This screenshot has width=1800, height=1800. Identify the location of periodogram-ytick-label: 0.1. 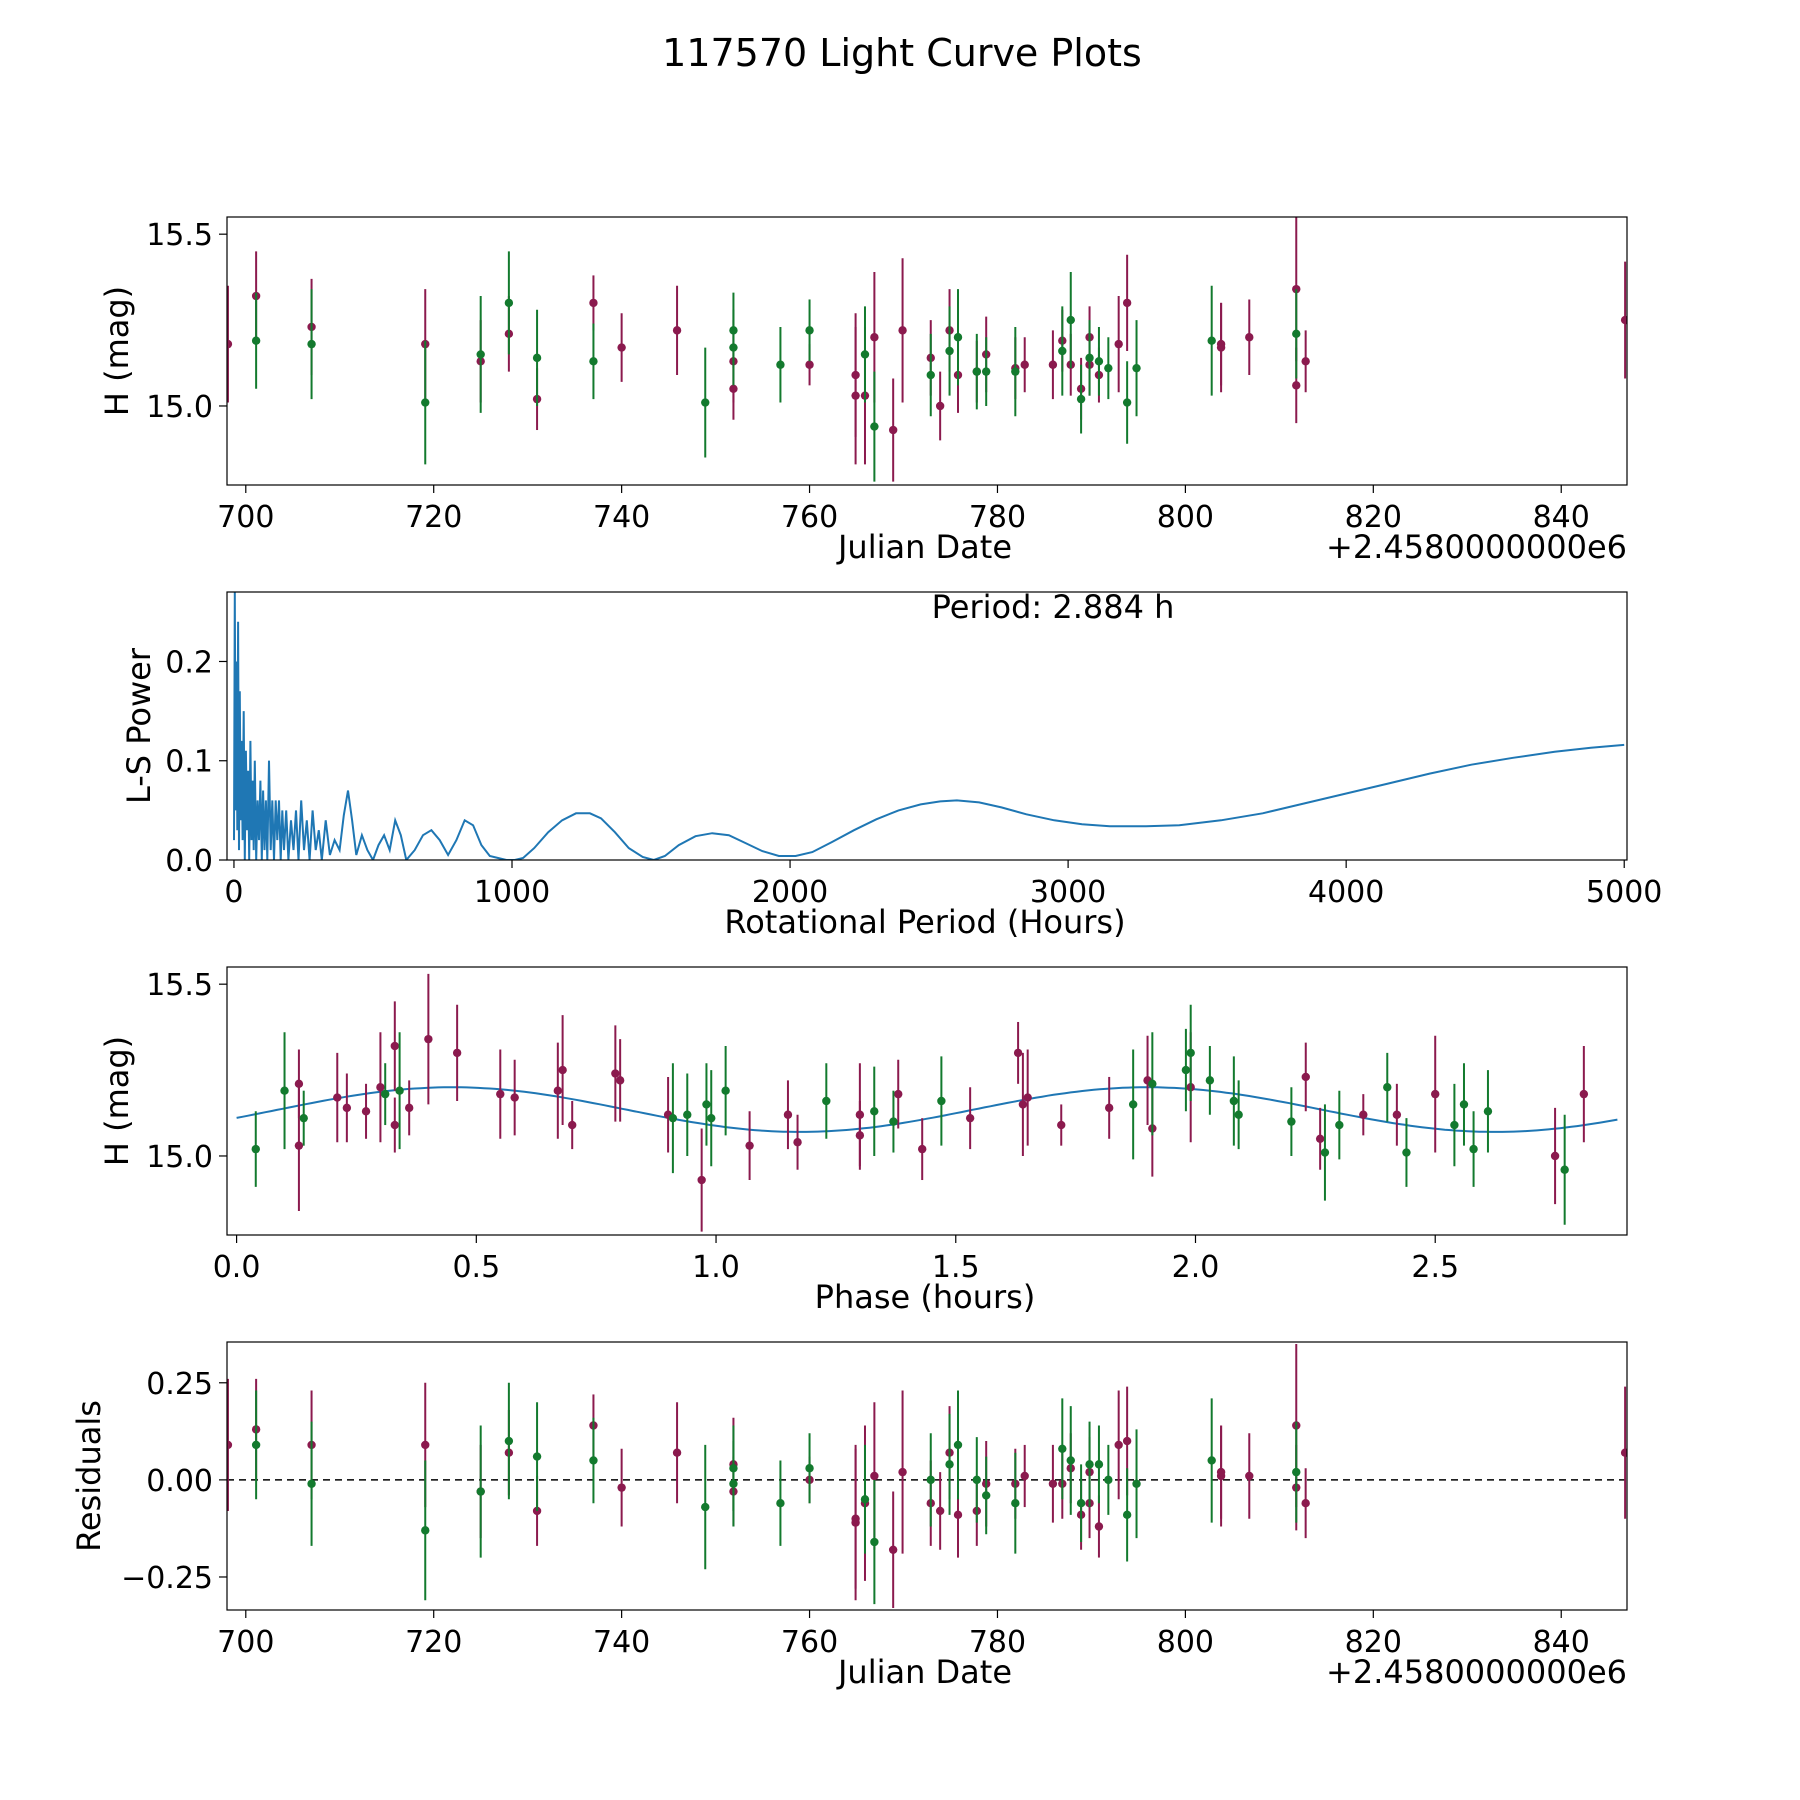
(189, 762).